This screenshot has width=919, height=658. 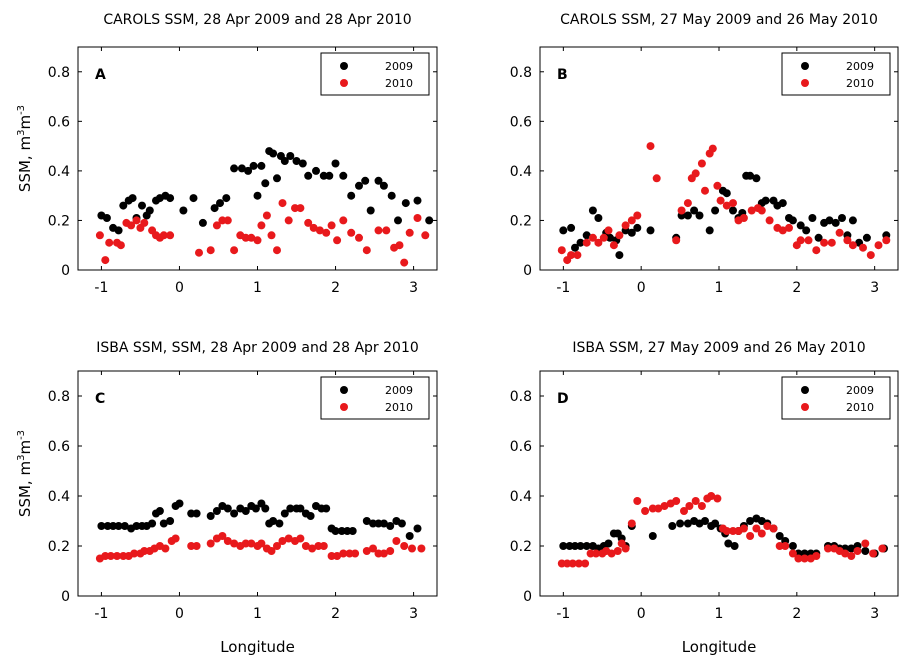 What do you see at coordinates (59, 73) in the screenshot?
I see `y-tick-label: 0.8` at bounding box center [59, 73].